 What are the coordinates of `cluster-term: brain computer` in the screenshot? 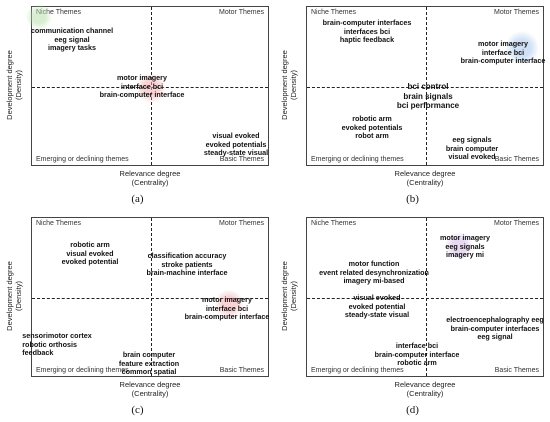 It's located at (472, 148).